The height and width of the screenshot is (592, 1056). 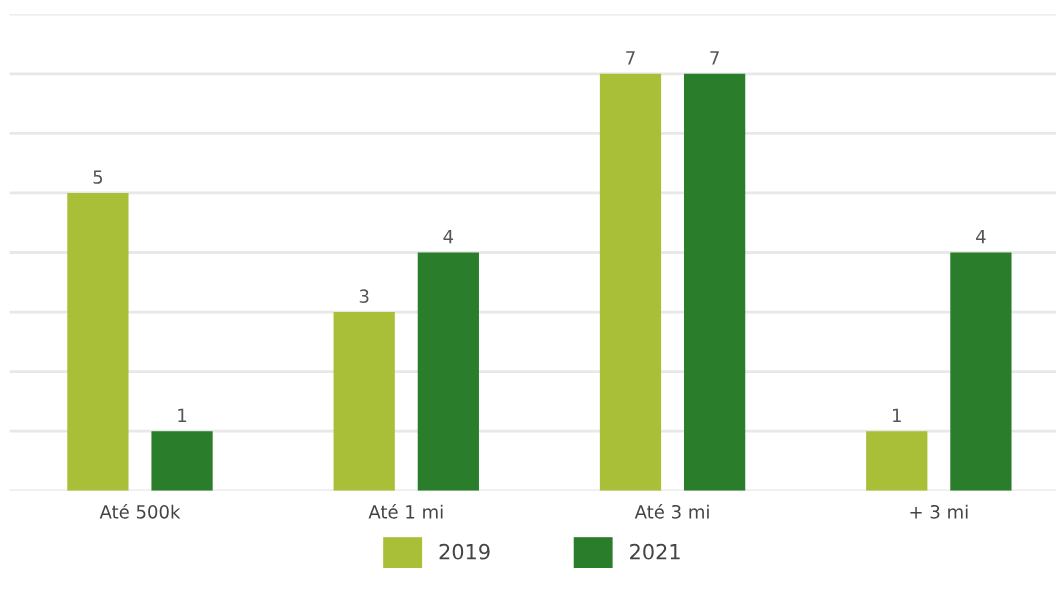 I want to click on x-tick-label: + 3 mi, so click(x=939, y=511).